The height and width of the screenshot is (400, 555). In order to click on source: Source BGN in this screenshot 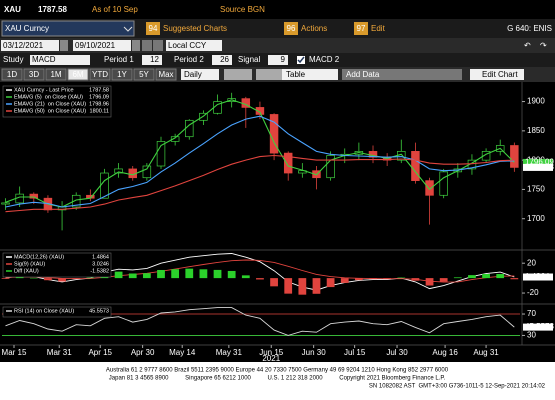, I will do `click(242, 9)`.